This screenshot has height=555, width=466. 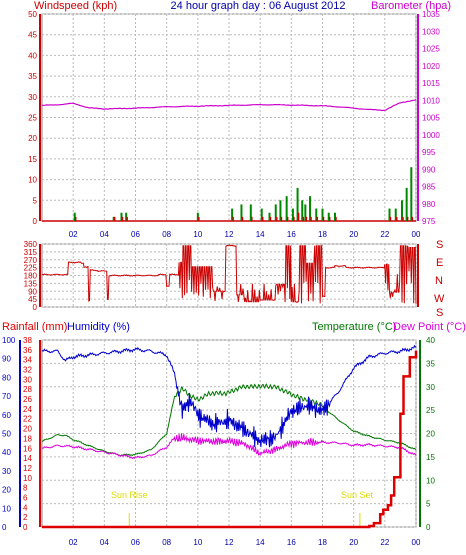 I want to click on baro-y-tick: 990, so click(x=429, y=169).